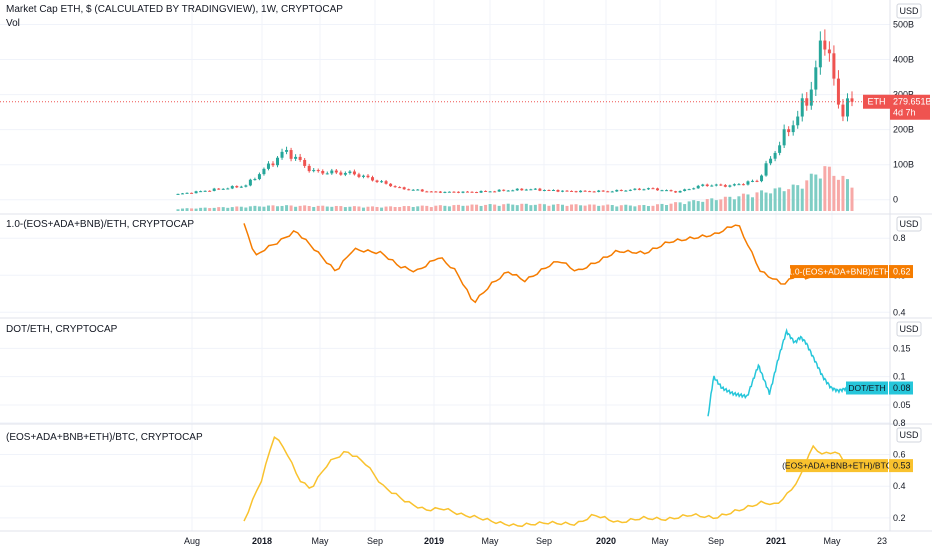 The image size is (932, 550). What do you see at coordinates (899, 238) in the screenshot?
I see `price-axis-tick: 0.8` at bounding box center [899, 238].